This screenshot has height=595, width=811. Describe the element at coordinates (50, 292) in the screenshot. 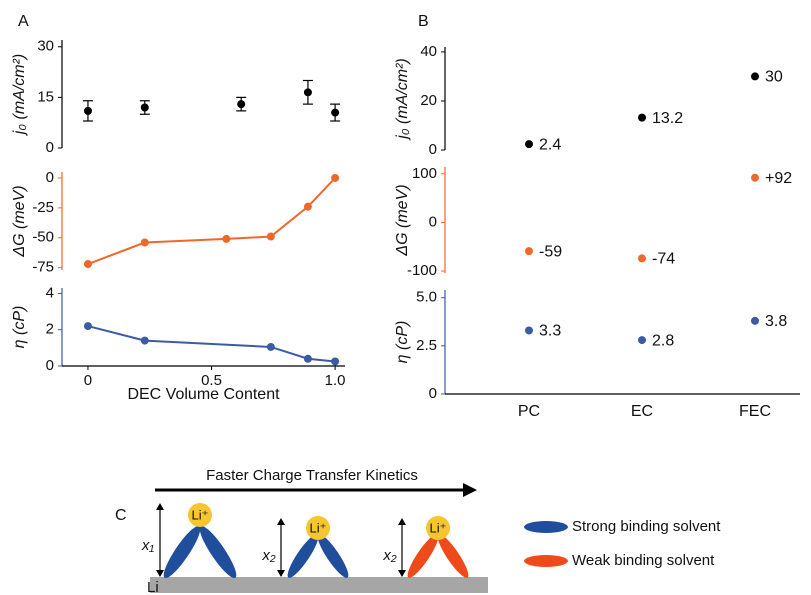

I see `y-tick-label: 4` at that location.